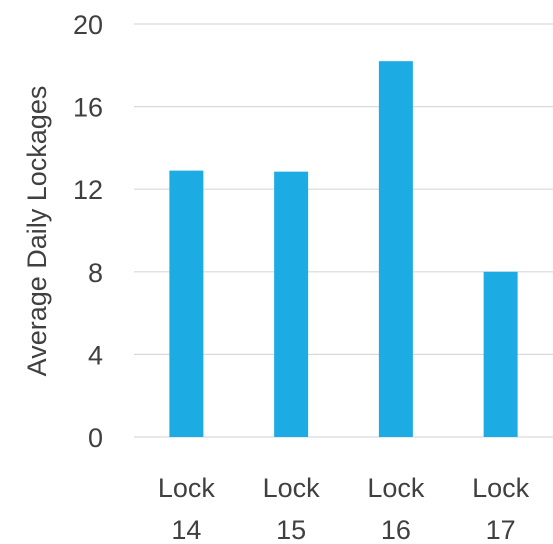  Describe the element at coordinates (88, 25) in the screenshot. I see `y-tick-label: 20` at that location.